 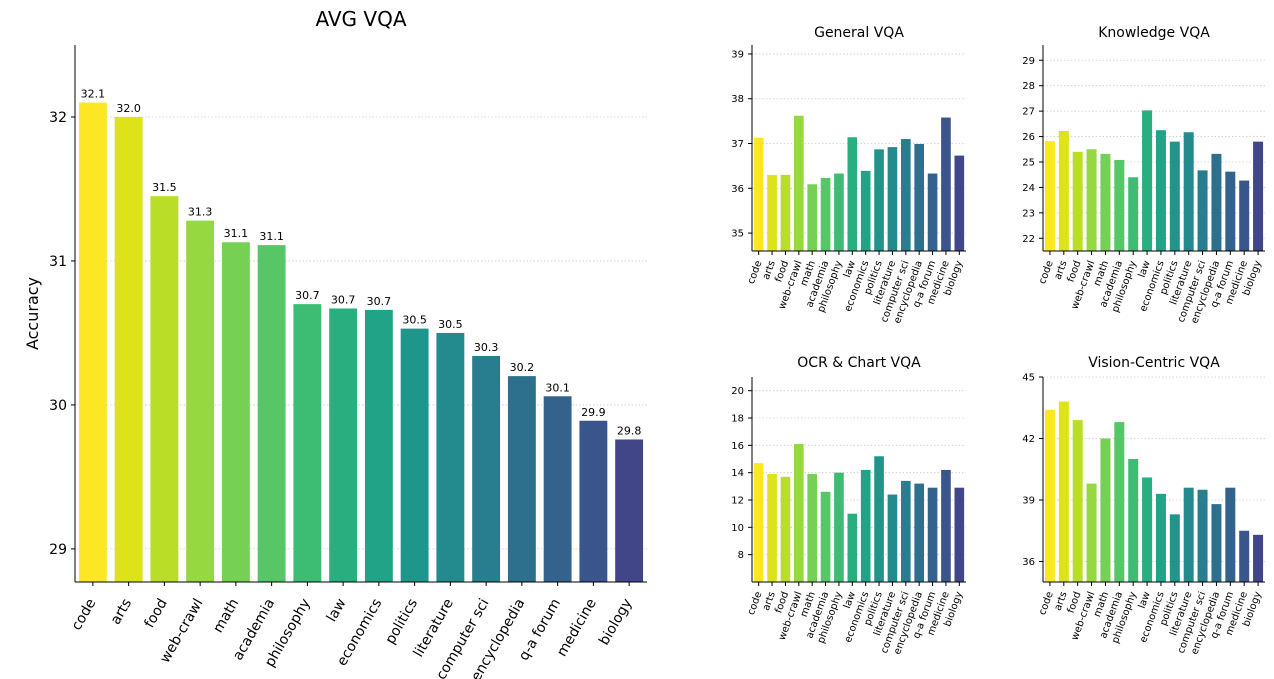 What do you see at coordinates (1028, 439) in the screenshot?
I see `y-tick-label: 42` at bounding box center [1028, 439].